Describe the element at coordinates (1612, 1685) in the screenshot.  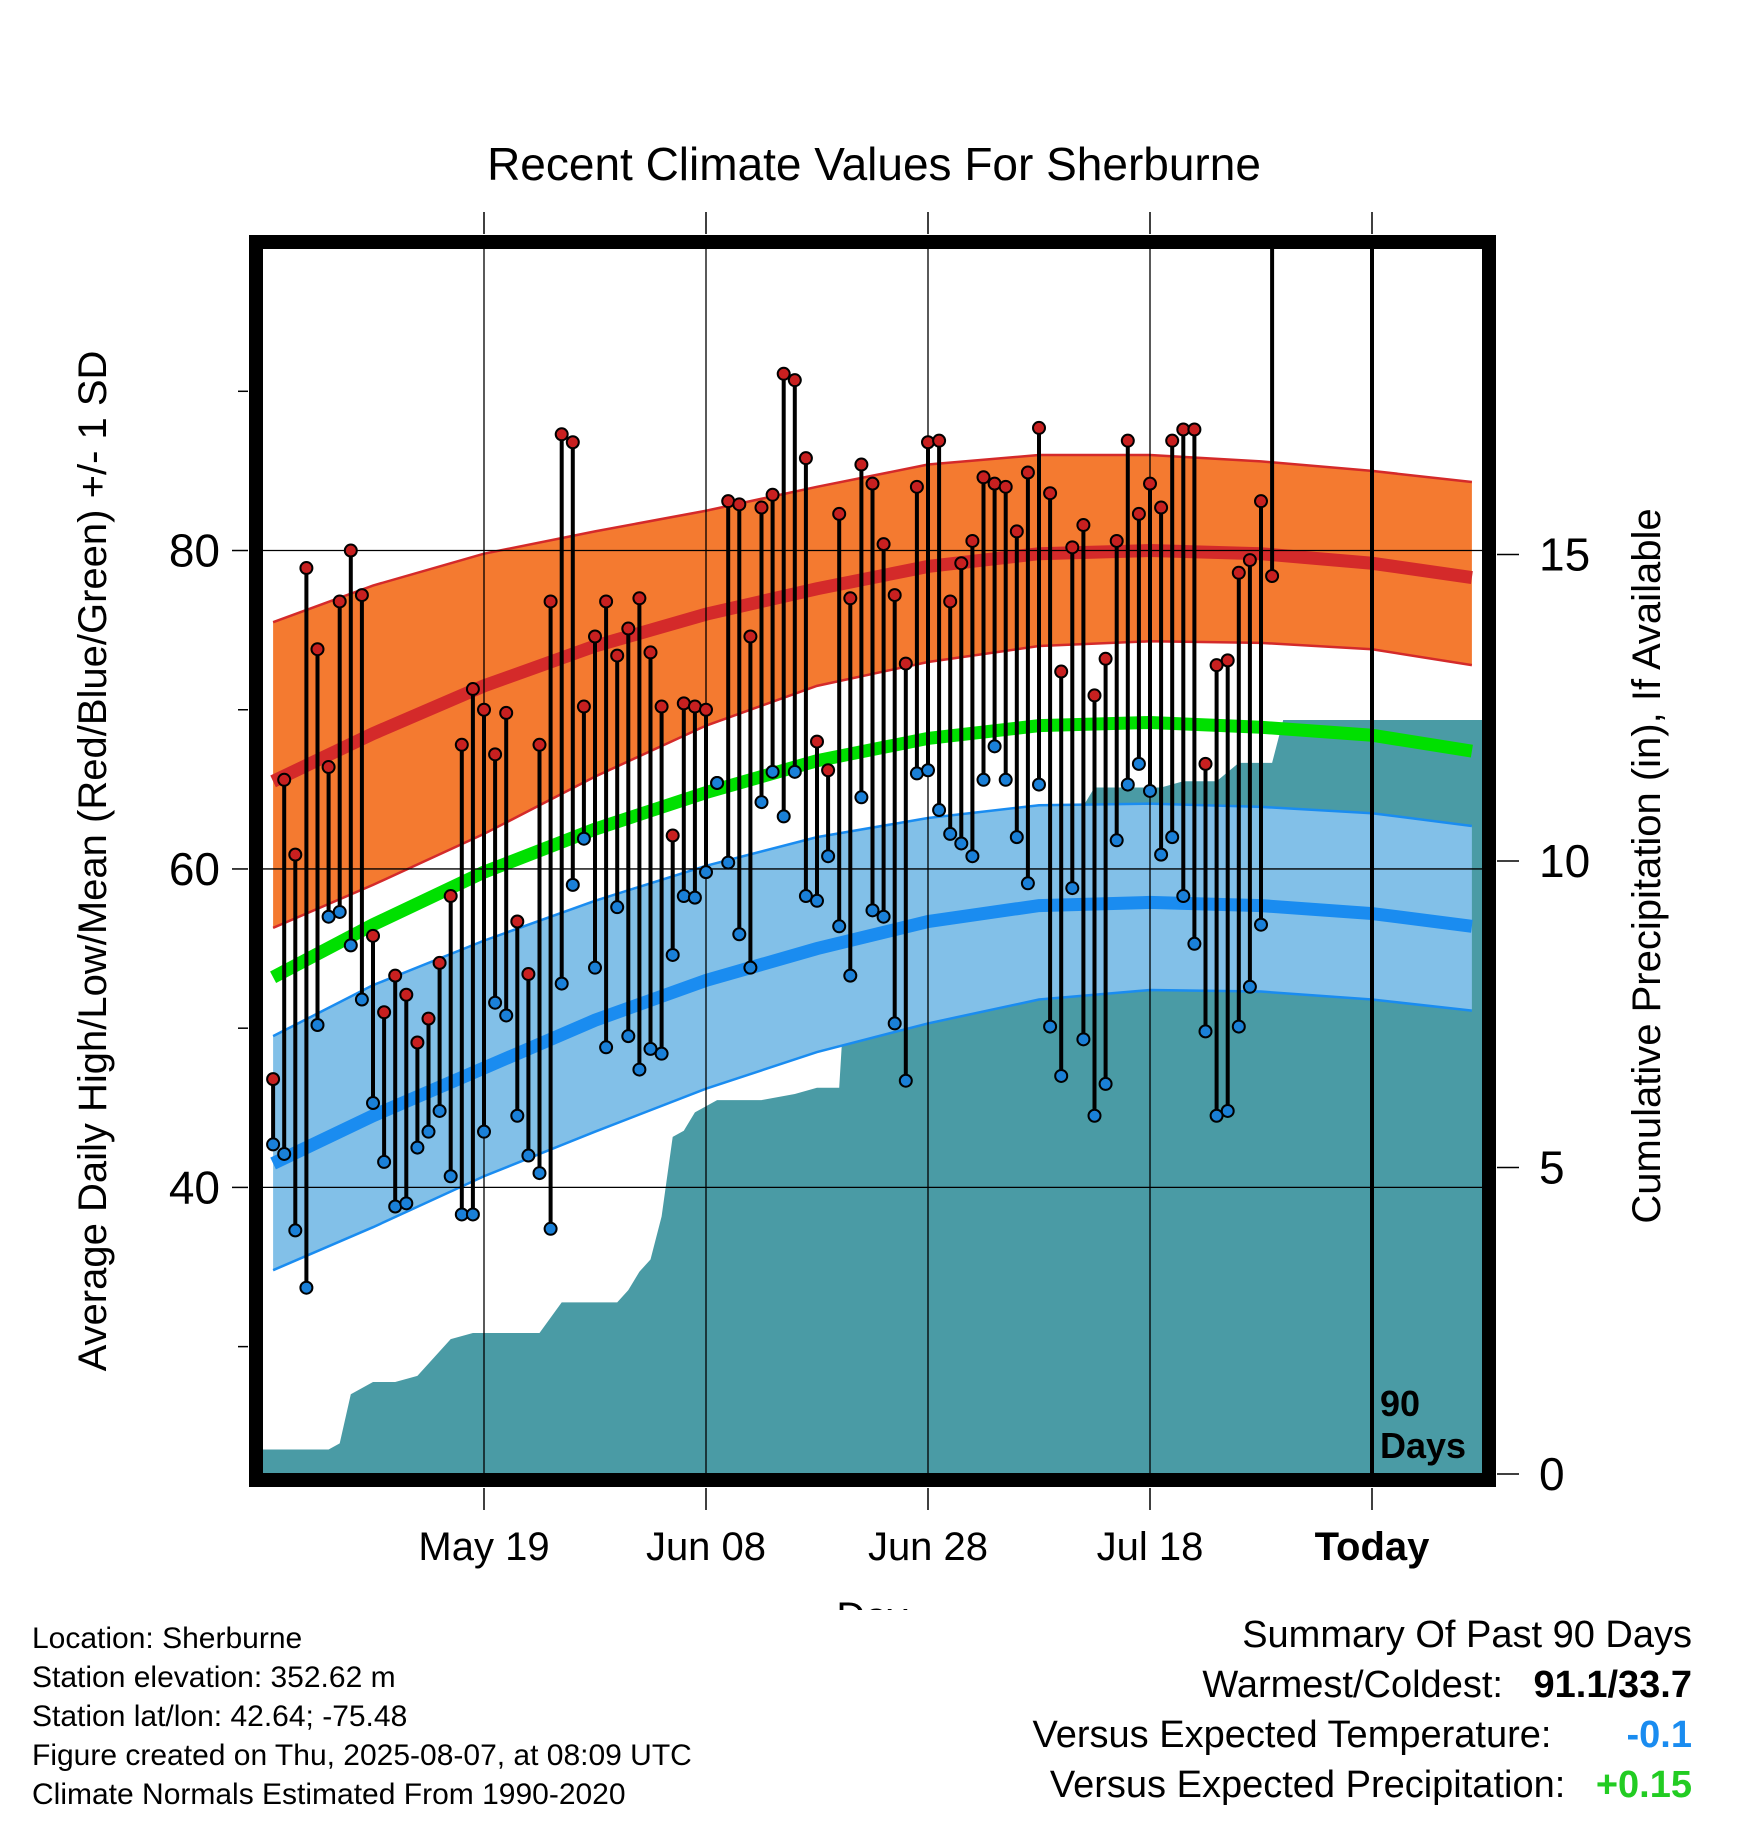
I see `summary-warmest-value: 91.1/33.7` at that location.